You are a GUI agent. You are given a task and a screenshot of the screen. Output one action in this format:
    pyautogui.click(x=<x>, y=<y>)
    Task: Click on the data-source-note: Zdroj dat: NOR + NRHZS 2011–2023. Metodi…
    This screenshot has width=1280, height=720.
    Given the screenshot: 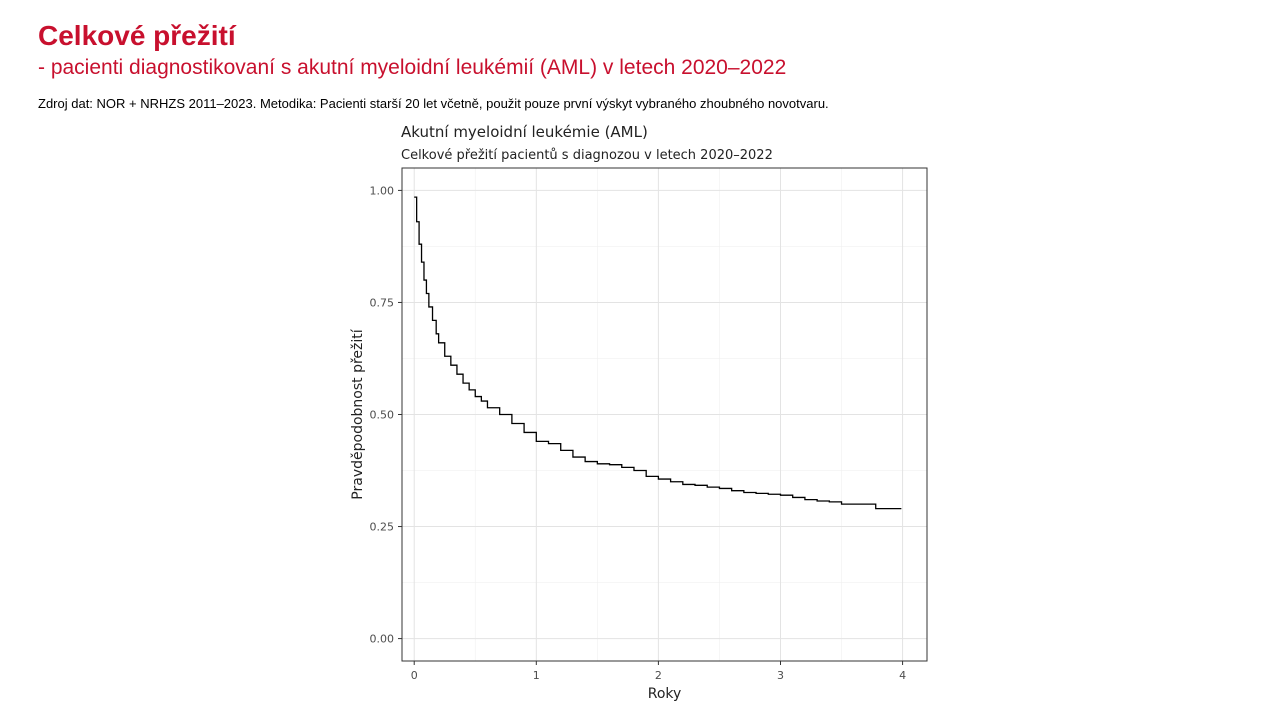 What is the action you would take?
    pyautogui.click(x=433, y=103)
    